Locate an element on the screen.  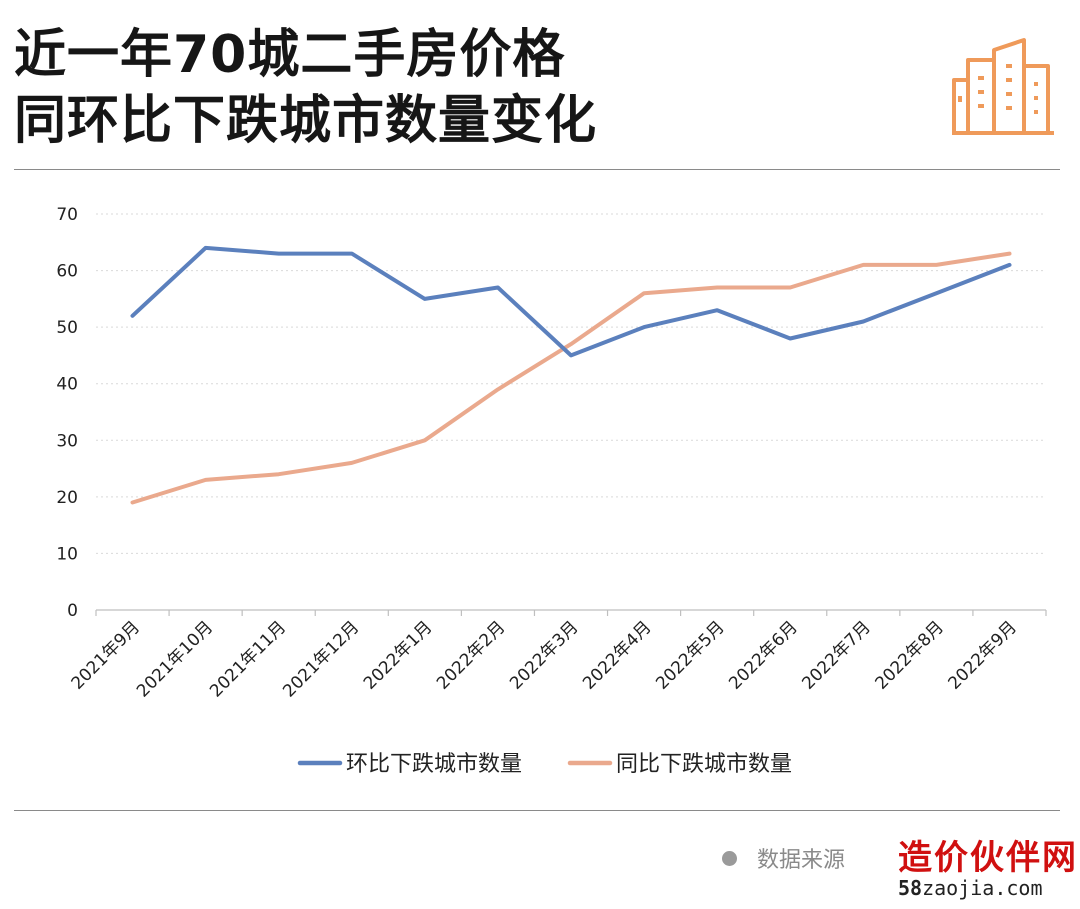
x-tick-label: 2022年6月 is located at coordinates (763, 655).